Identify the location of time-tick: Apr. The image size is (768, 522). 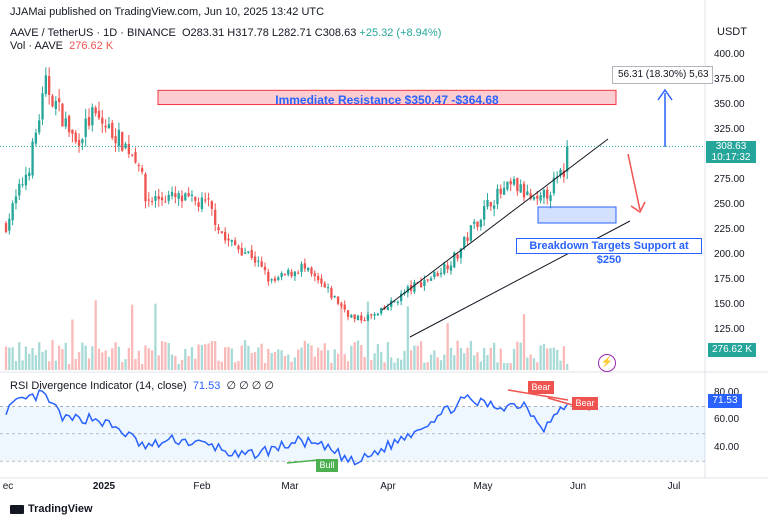
(388, 486).